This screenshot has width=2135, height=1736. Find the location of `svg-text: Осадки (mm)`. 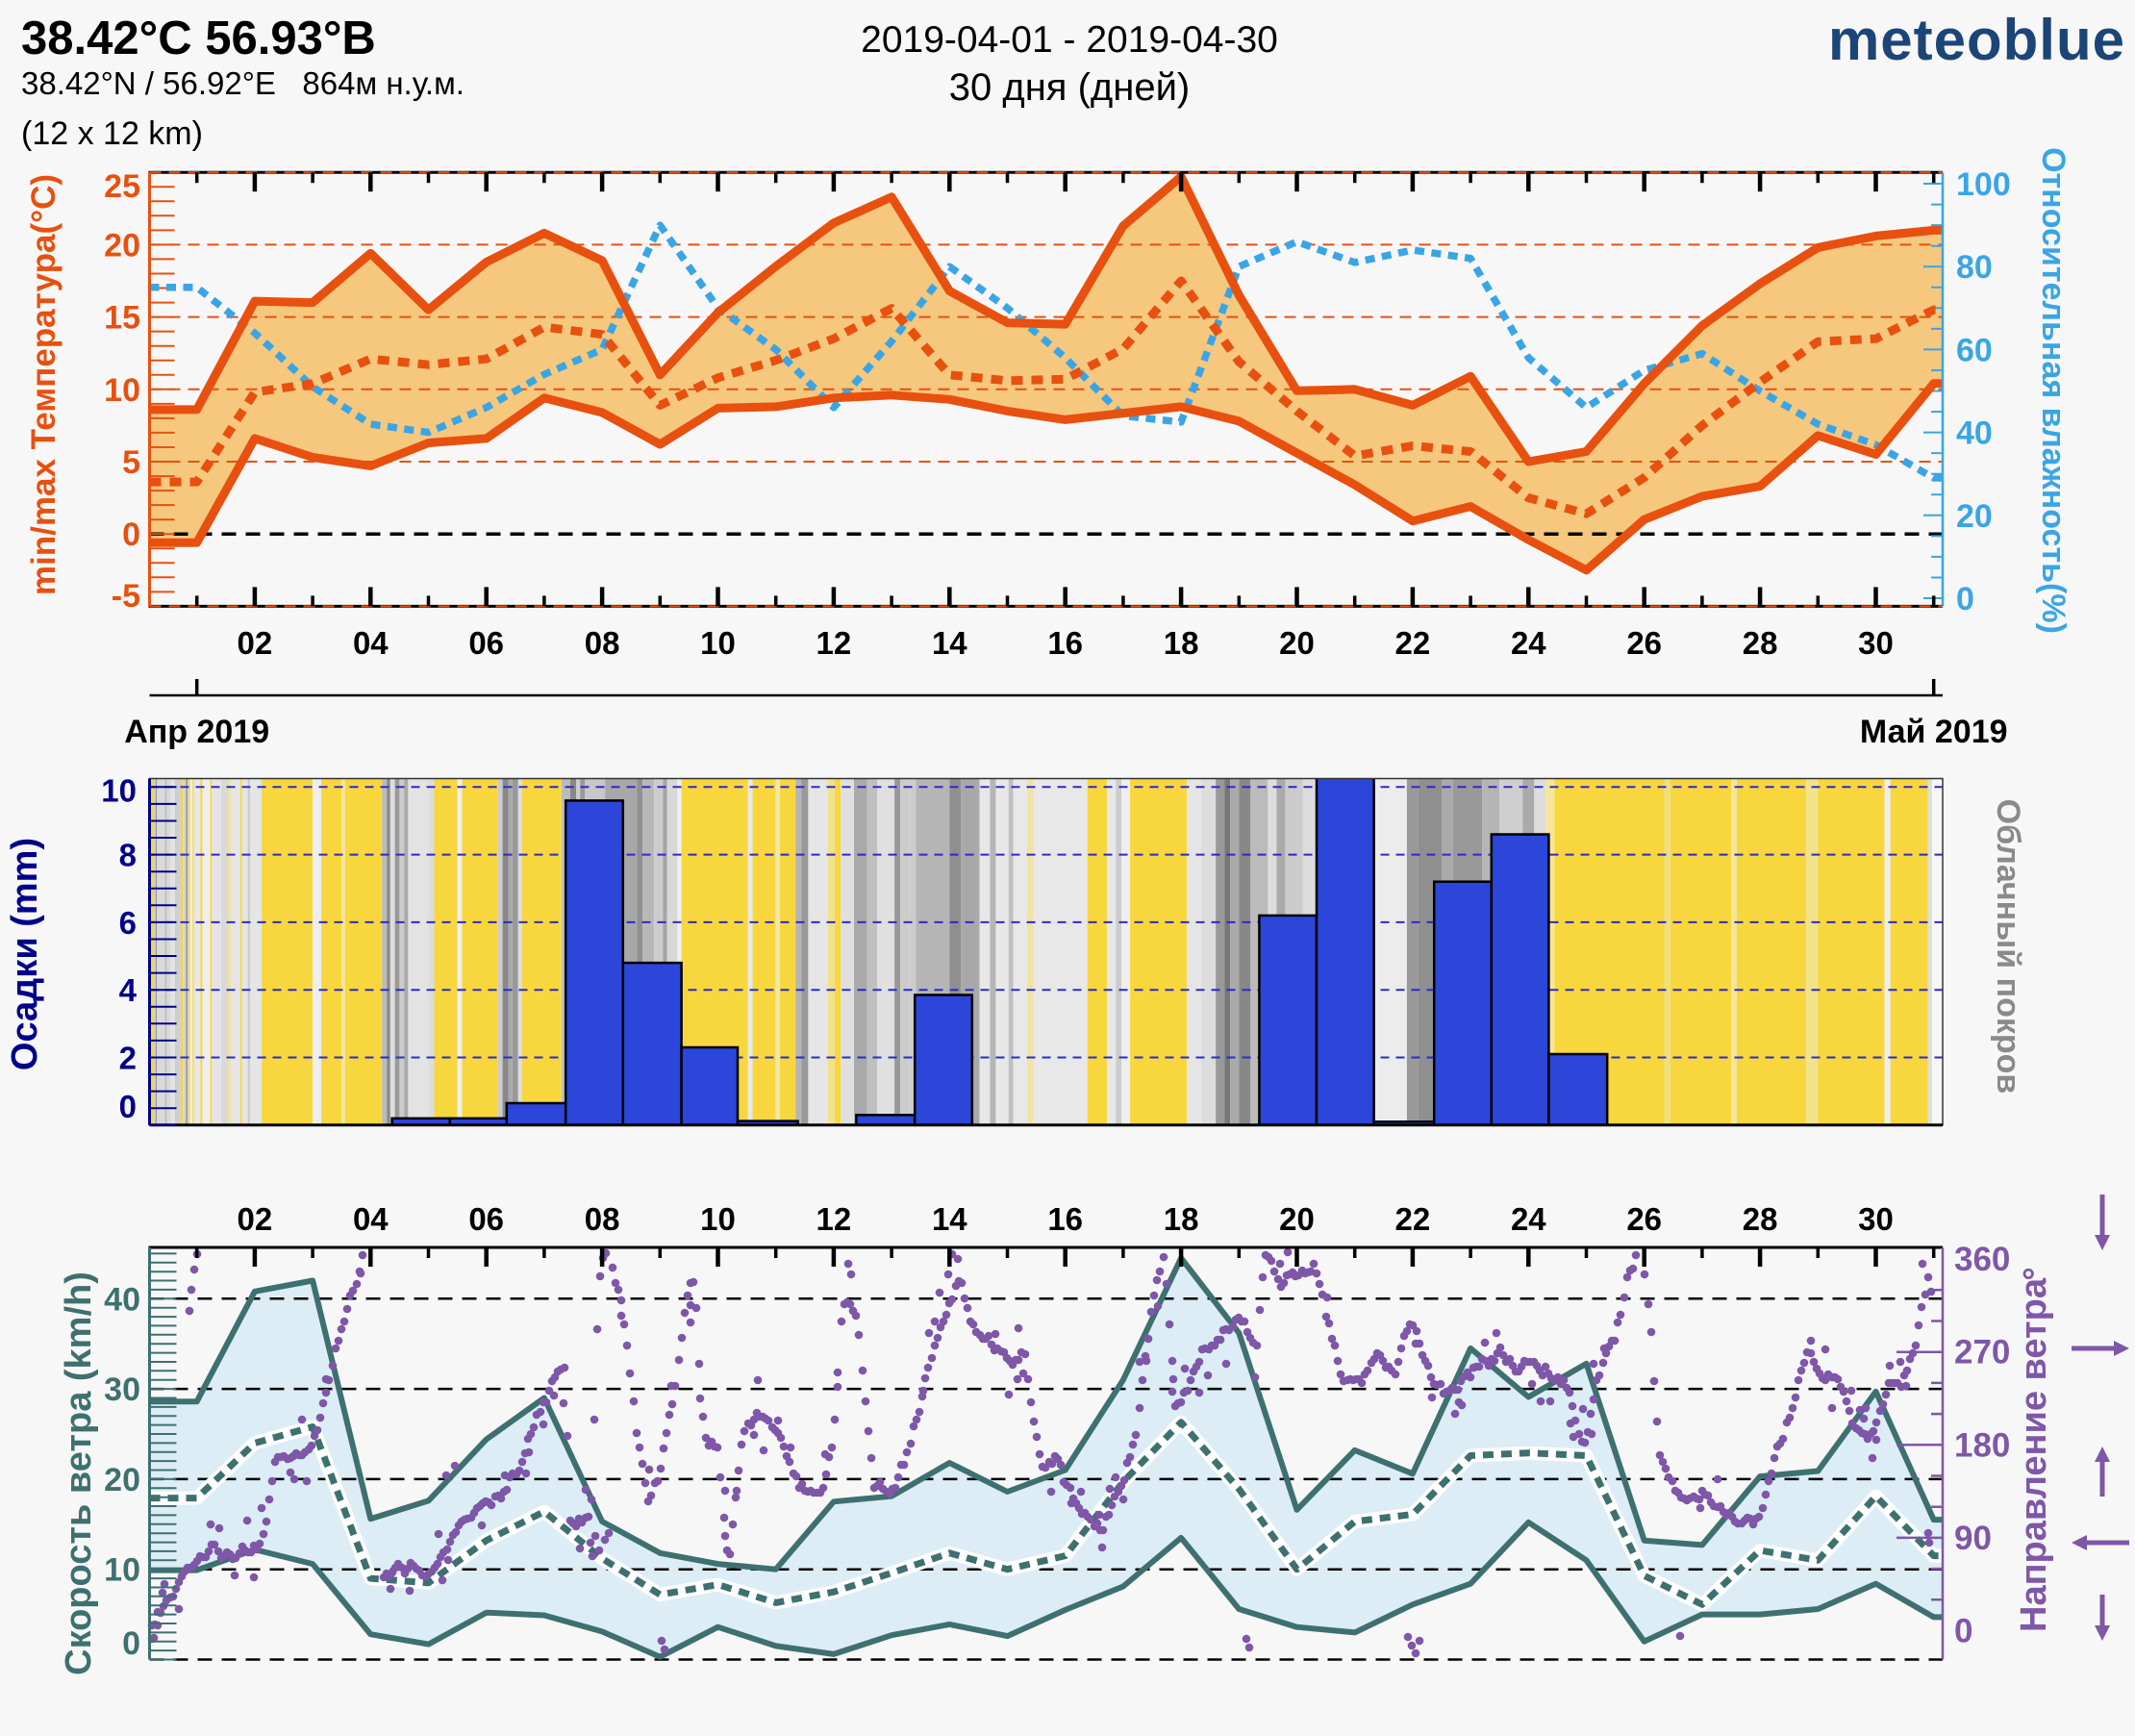

svg-text: Осадки (mm) is located at coordinates (25, 954).